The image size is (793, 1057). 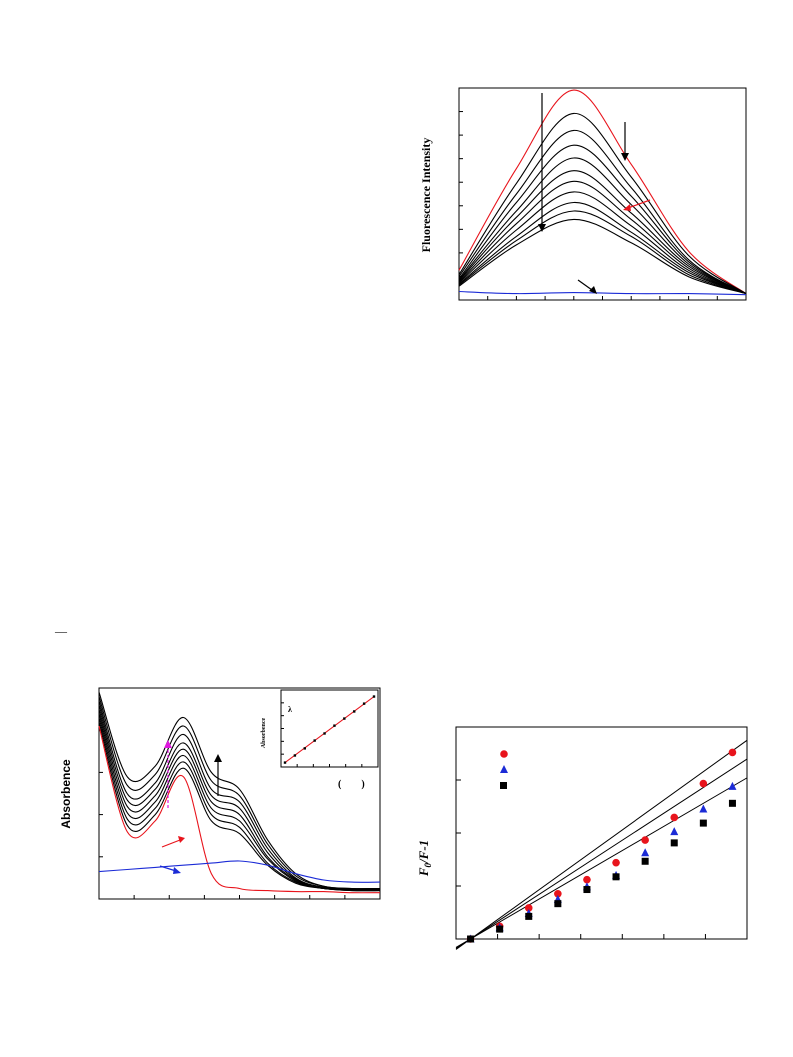 I want to click on stern-volmer-frame, so click(x=601, y=833).